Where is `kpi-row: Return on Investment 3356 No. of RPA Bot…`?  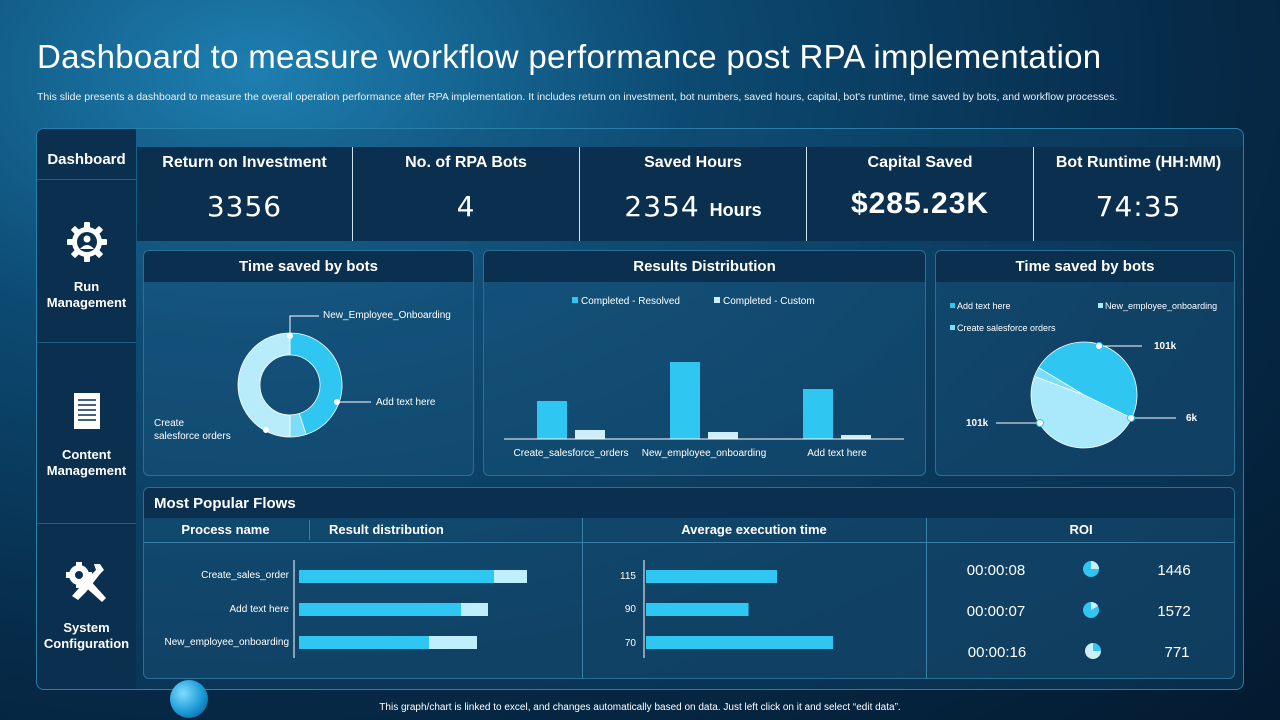
kpi-row: Return on Investment 3356 No. of RPA Bot… is located at coordinates (690, 194).